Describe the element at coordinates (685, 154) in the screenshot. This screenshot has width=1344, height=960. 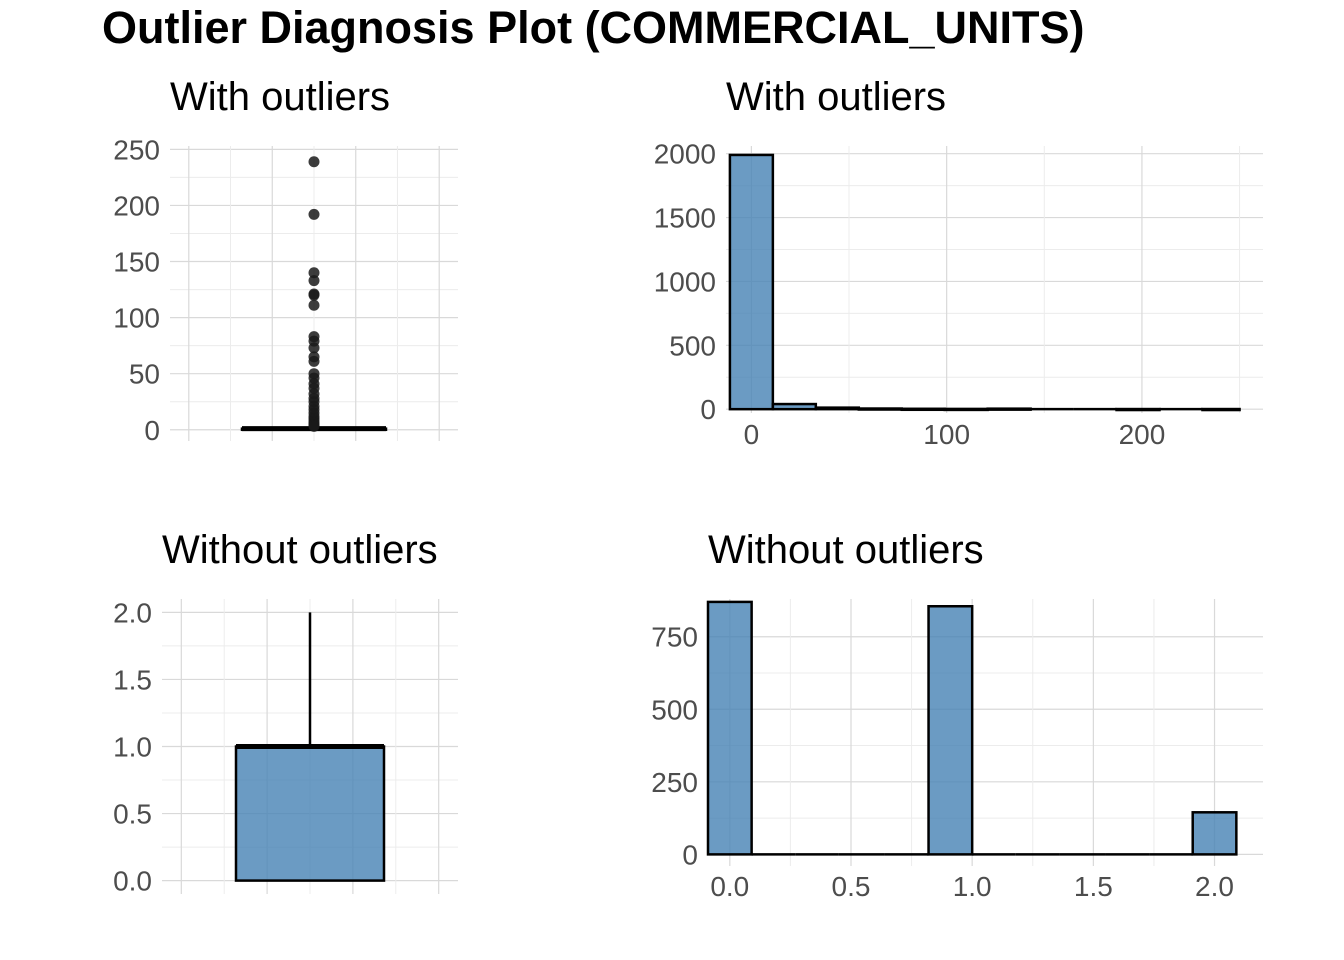
I see `y-tick-label: 2000` at that location.